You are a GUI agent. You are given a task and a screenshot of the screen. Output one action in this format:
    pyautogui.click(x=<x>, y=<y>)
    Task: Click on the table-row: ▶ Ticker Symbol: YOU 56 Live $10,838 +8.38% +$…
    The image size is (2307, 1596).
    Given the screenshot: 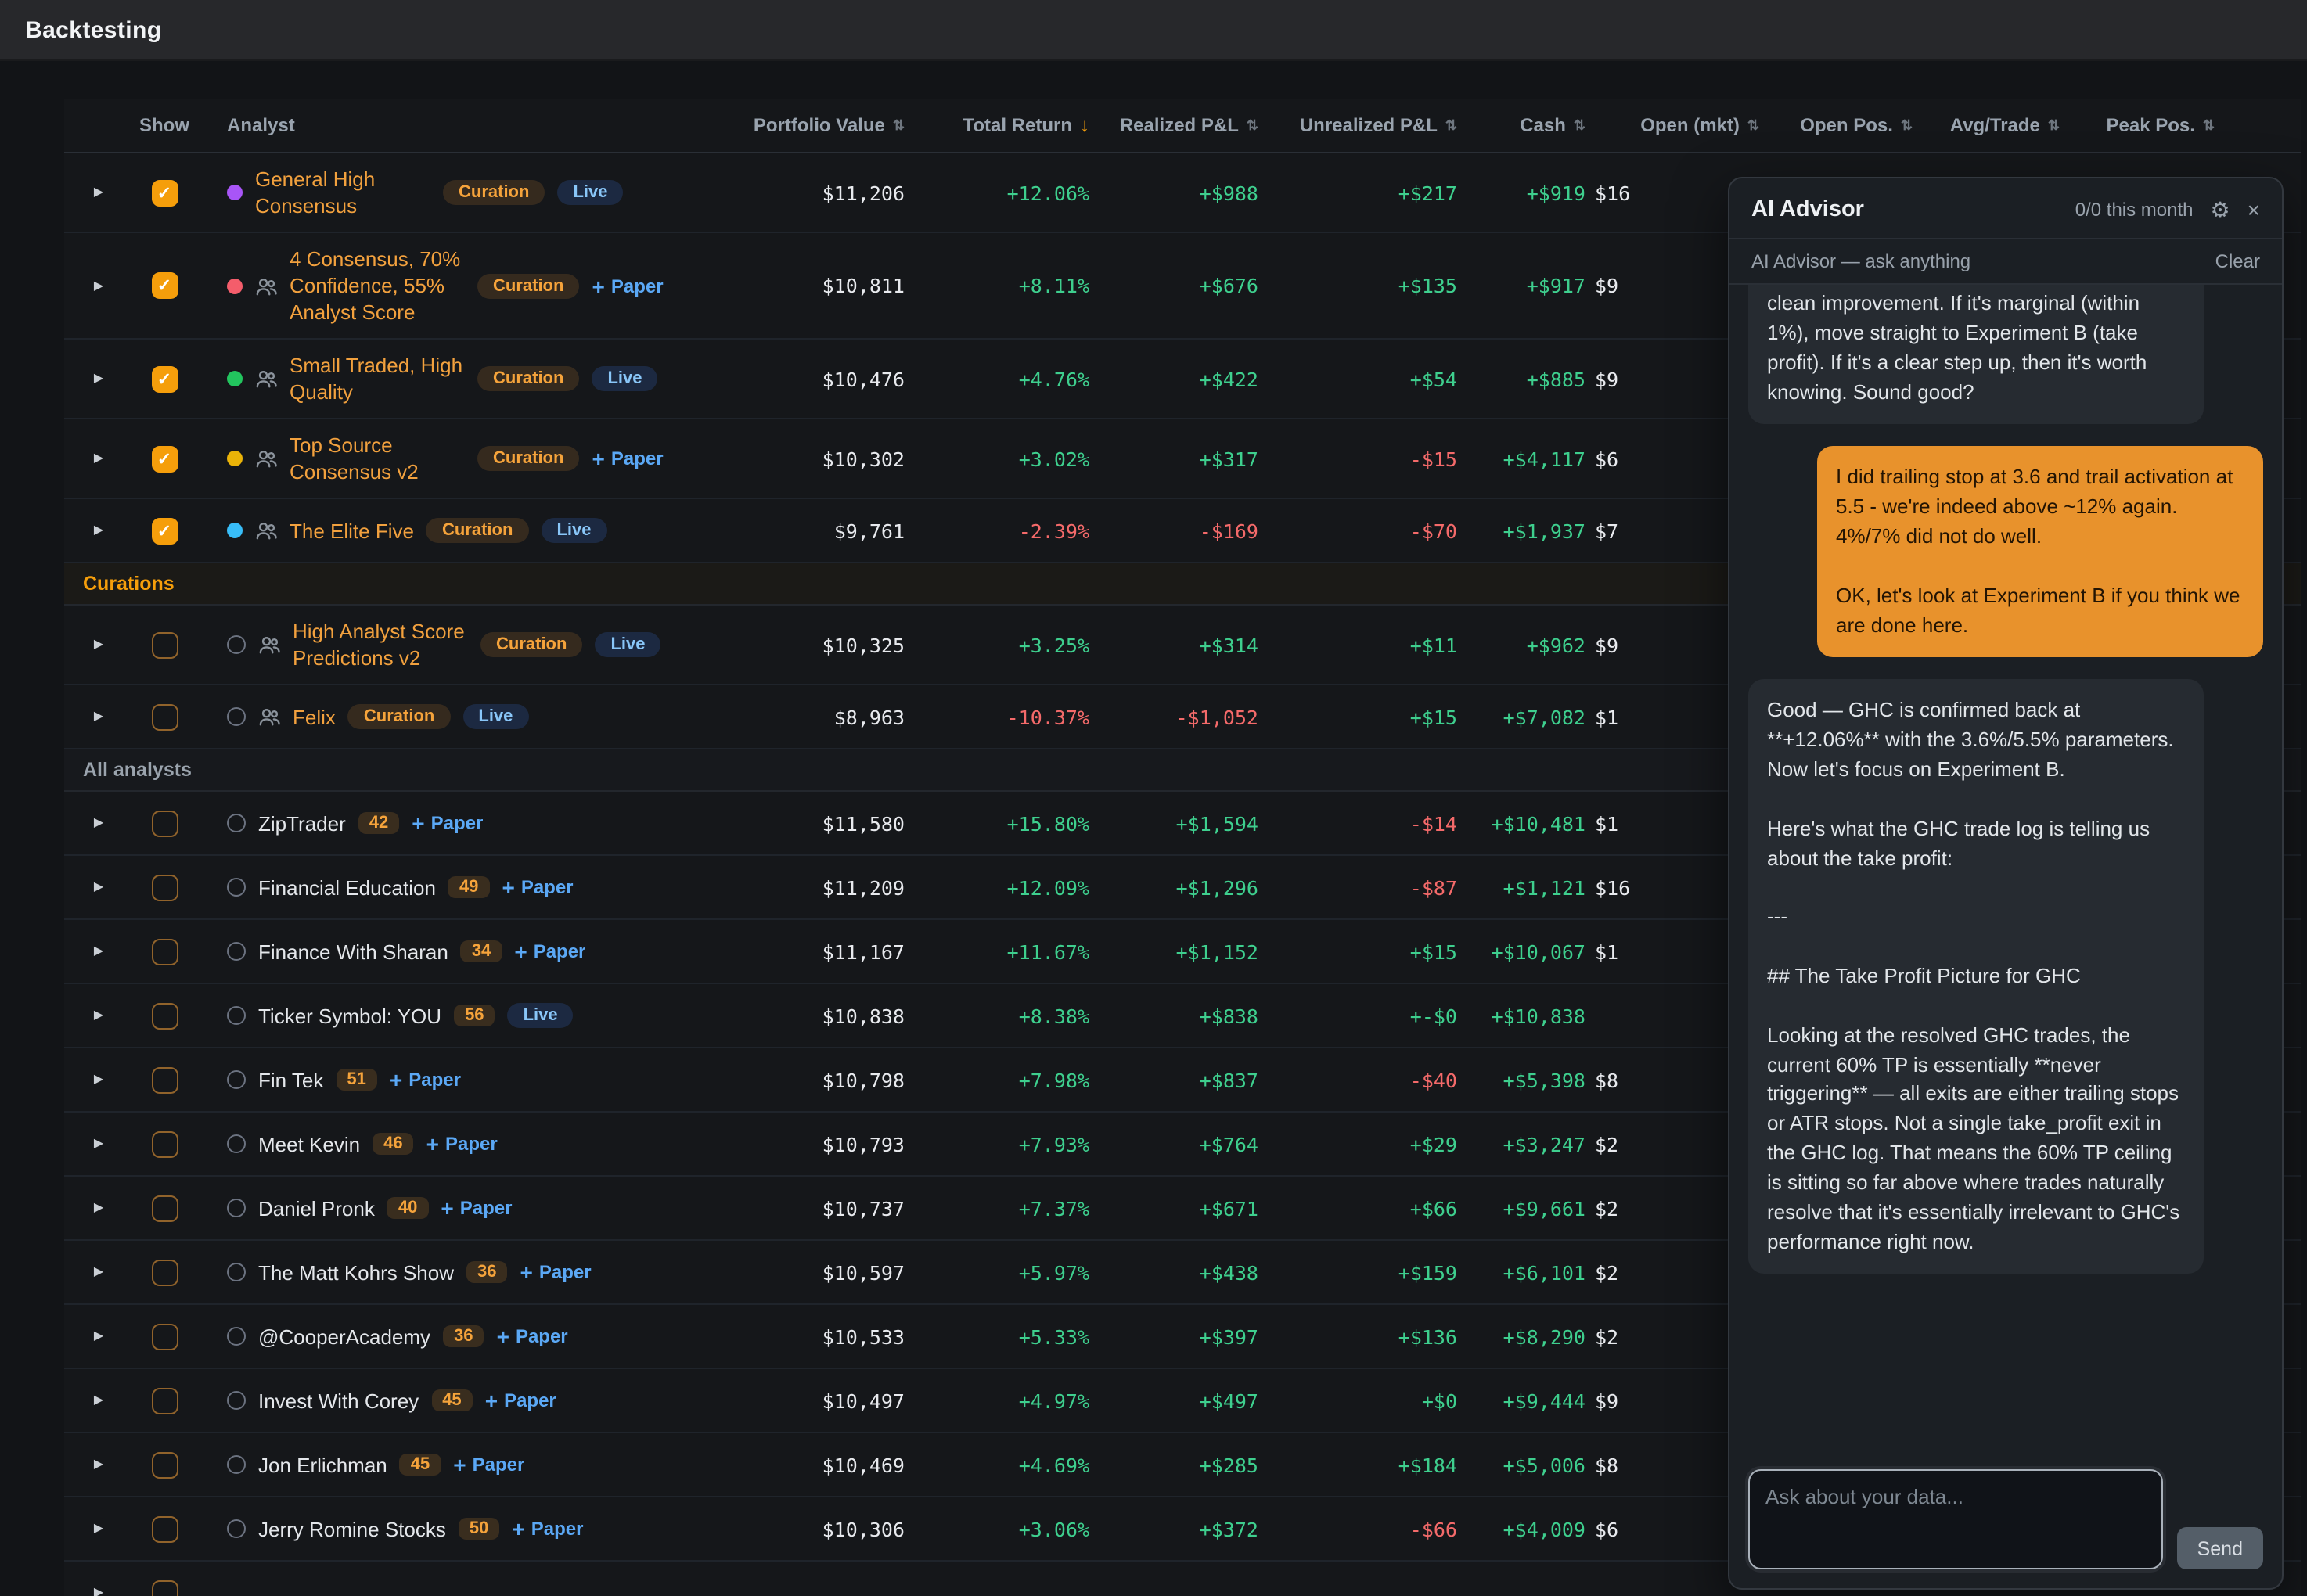 What is the action you would take?
    pyautogui.click(x=1182, y=1016)
    